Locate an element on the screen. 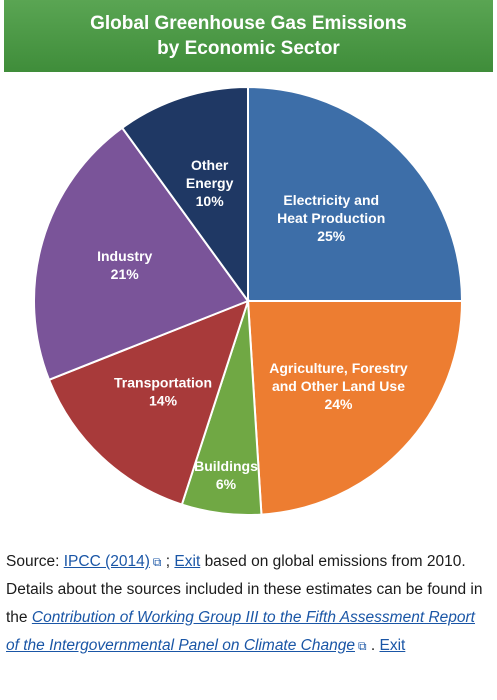 This screenshot has width=497, height=700. slice-category-label: Other is located at coordinates (210, 165).